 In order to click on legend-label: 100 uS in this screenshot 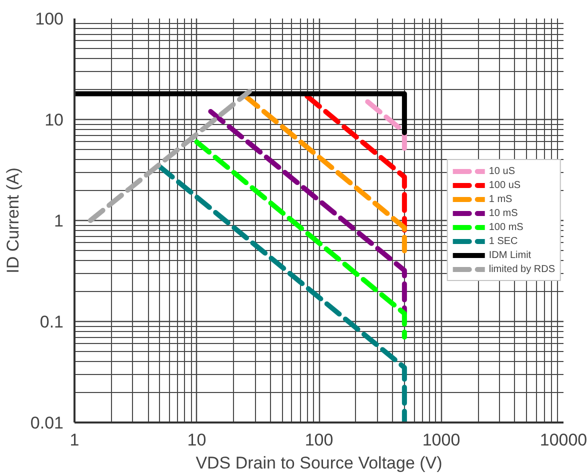, I will do `click(504, 185)`.